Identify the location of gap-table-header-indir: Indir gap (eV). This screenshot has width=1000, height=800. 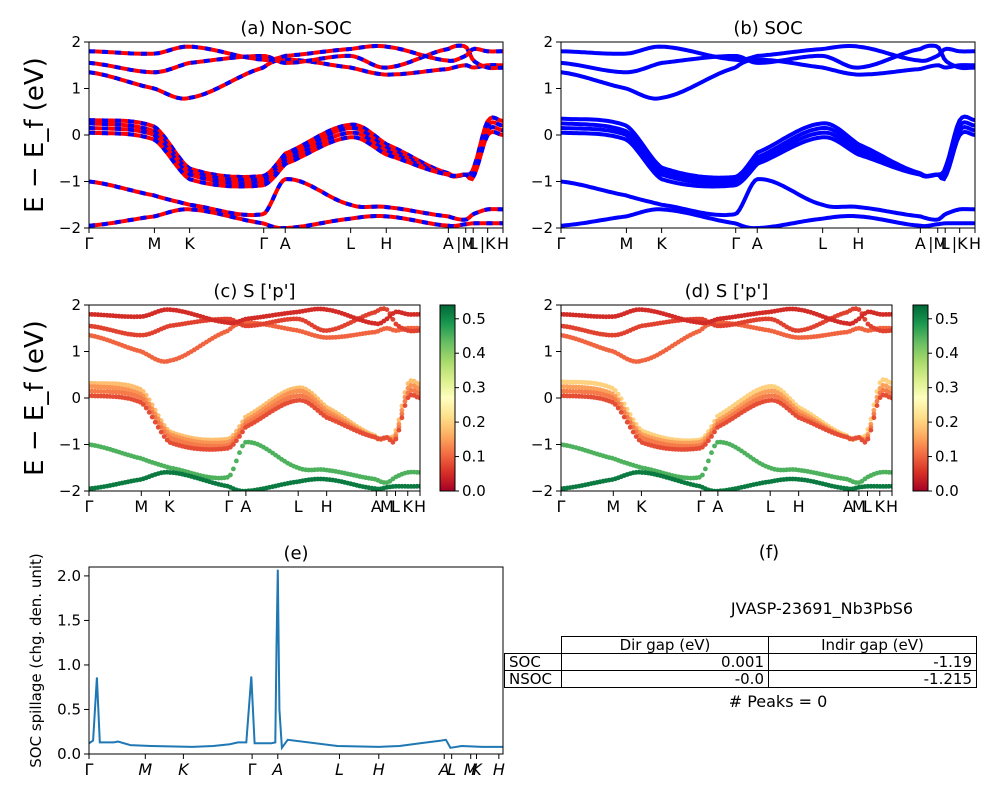
(872, 645).